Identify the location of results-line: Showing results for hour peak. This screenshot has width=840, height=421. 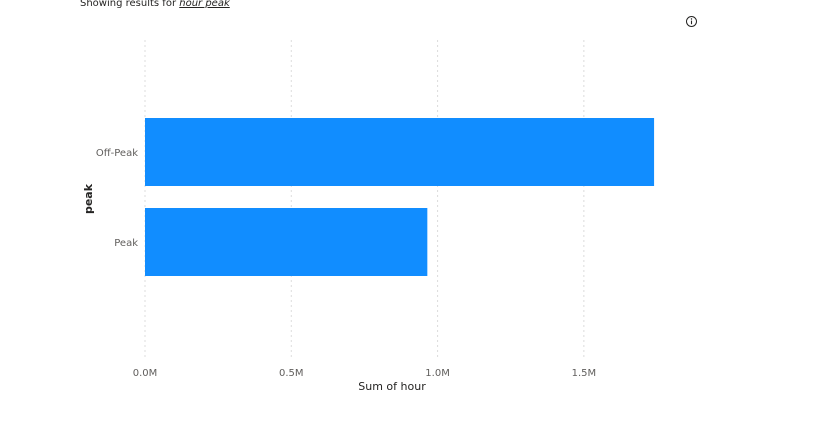
(155, 5).